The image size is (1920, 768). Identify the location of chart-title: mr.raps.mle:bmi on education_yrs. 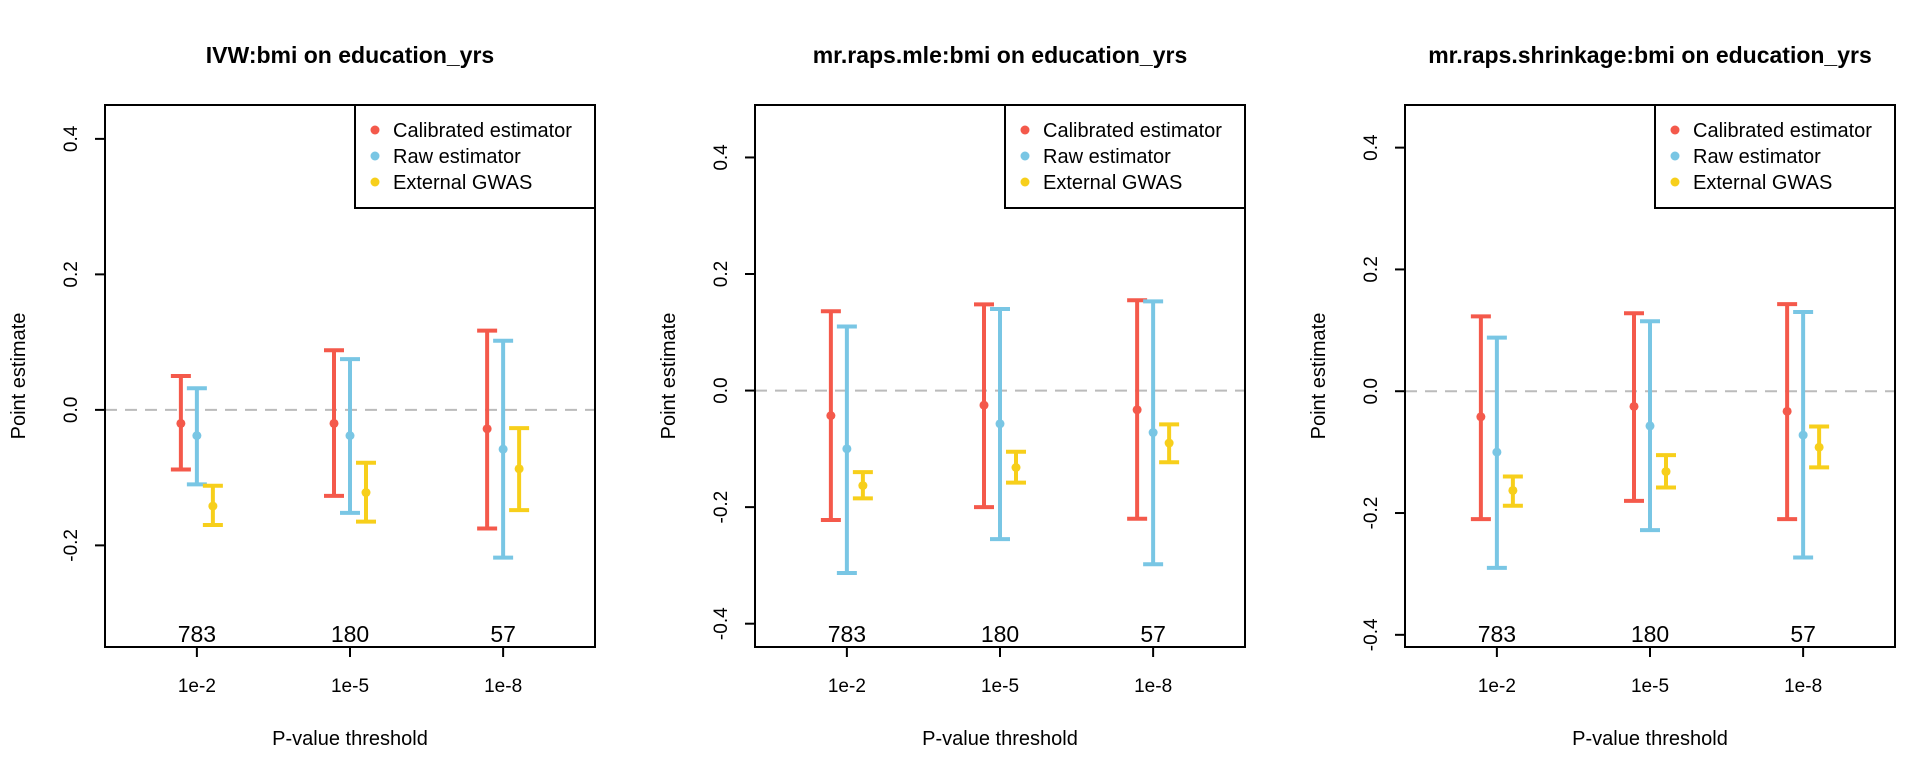
(1000, 55).